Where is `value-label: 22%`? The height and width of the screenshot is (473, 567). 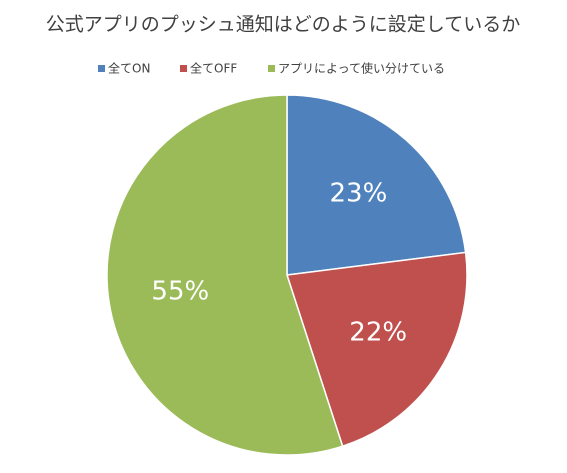 value-label: 22% is located at coordinates (378, 332).